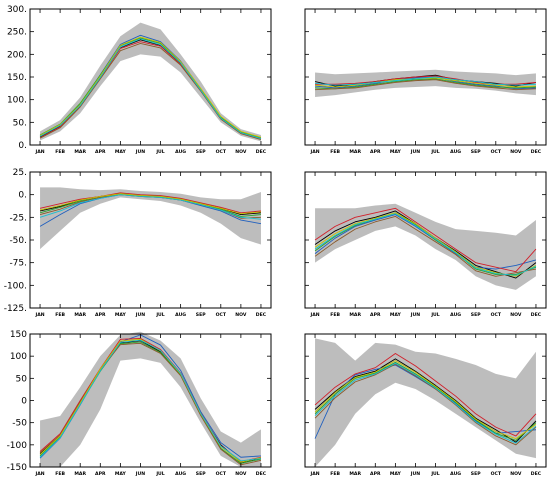 The height and width of the screenshot is (479, 550). What do you see at coordinates (17, 446) in the screenshot?
I see `y-tick-label: -100` at bounding box center [17, 446].